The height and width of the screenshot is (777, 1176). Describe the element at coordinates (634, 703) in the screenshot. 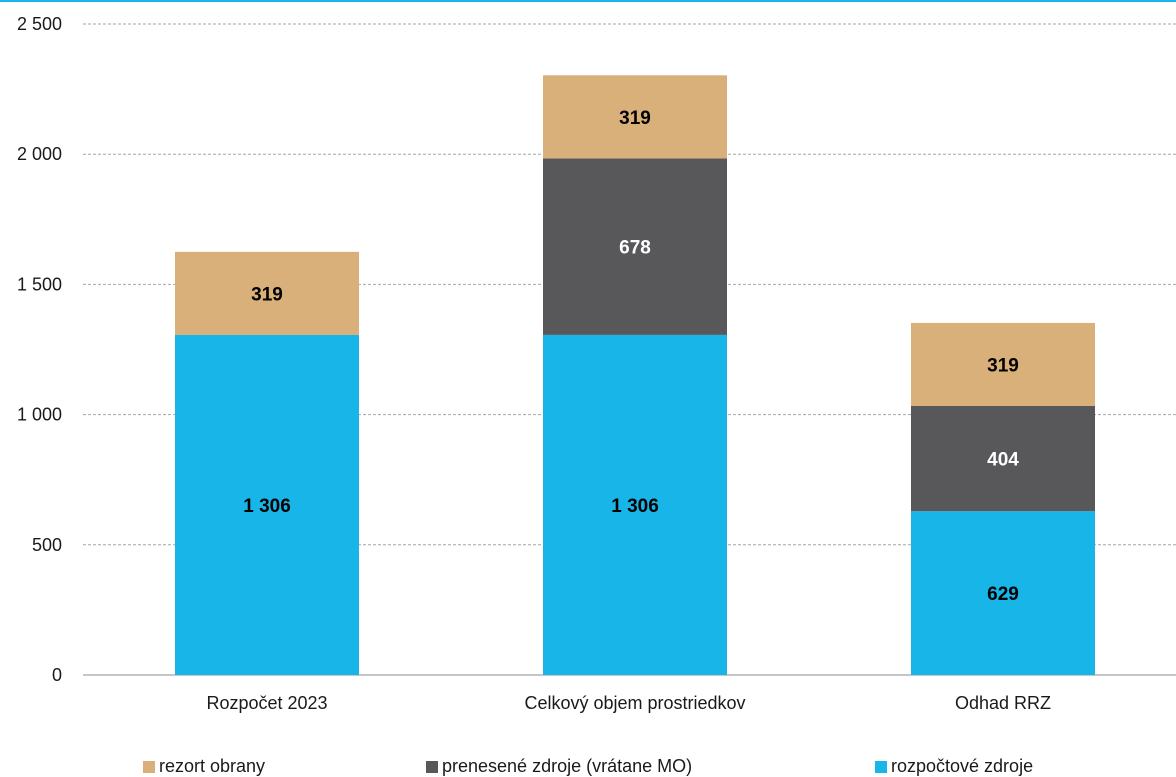

I see `x-tick-label: Celkový objem prostriedkov` at that location.